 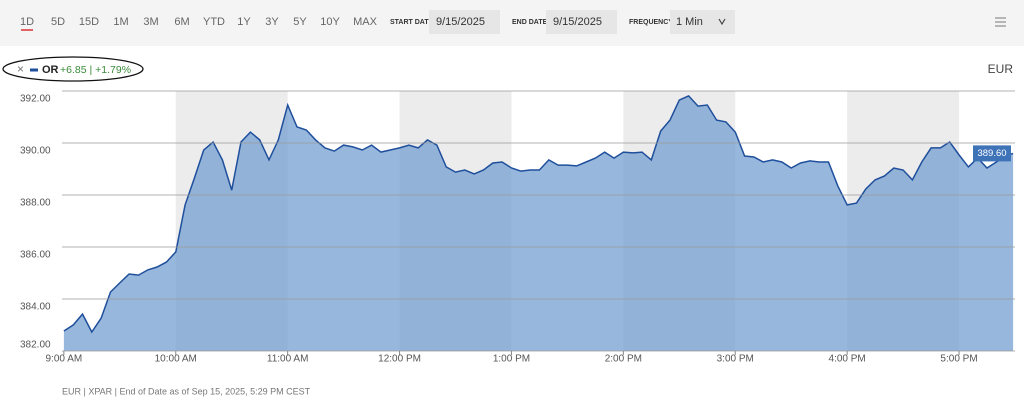 I want to click on range-button: 1M, so click(x=120, y=22).